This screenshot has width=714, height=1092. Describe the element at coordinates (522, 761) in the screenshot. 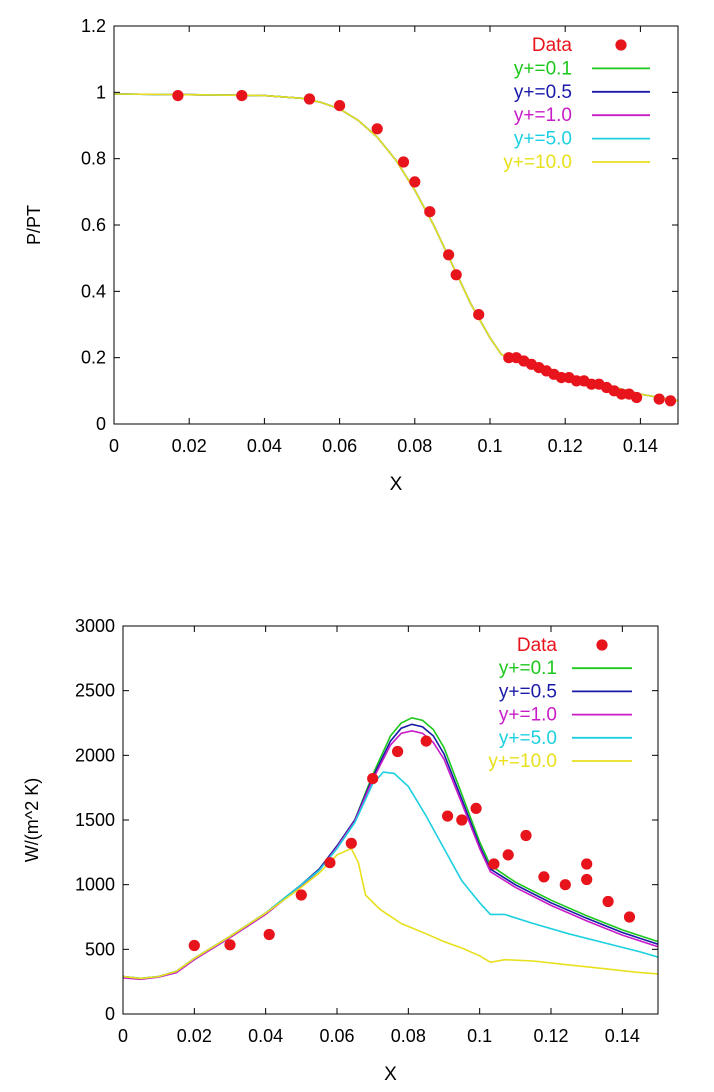

I see `chart-1-legend-label: y+=10.0` at that location.